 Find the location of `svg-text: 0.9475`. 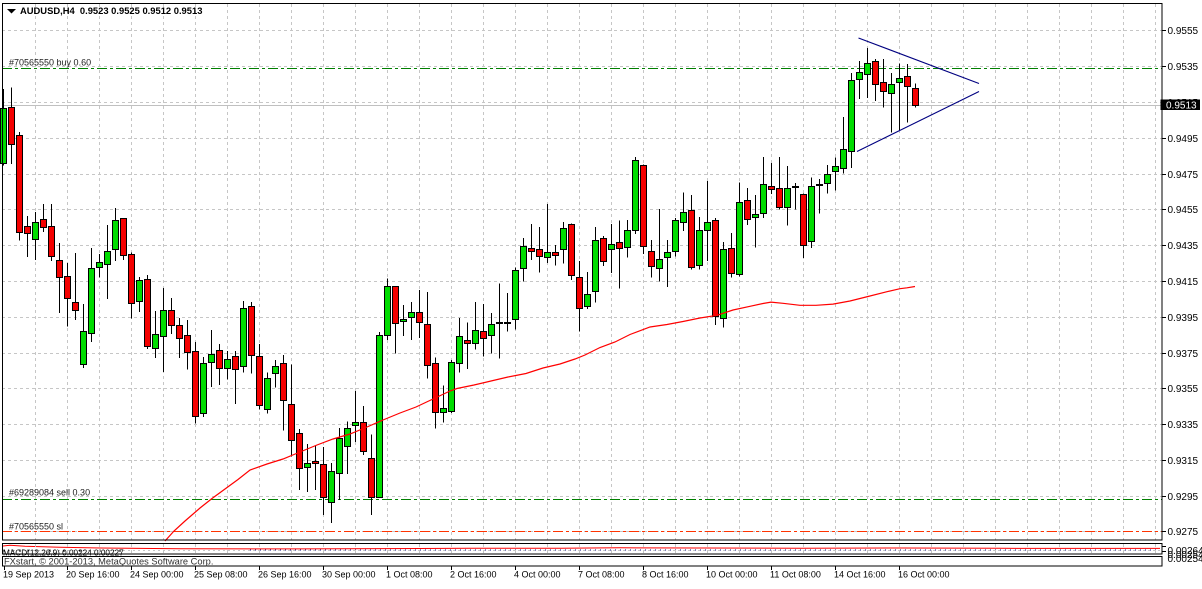

svg-text: 0.9475 is located at coordinates (1183, 175).